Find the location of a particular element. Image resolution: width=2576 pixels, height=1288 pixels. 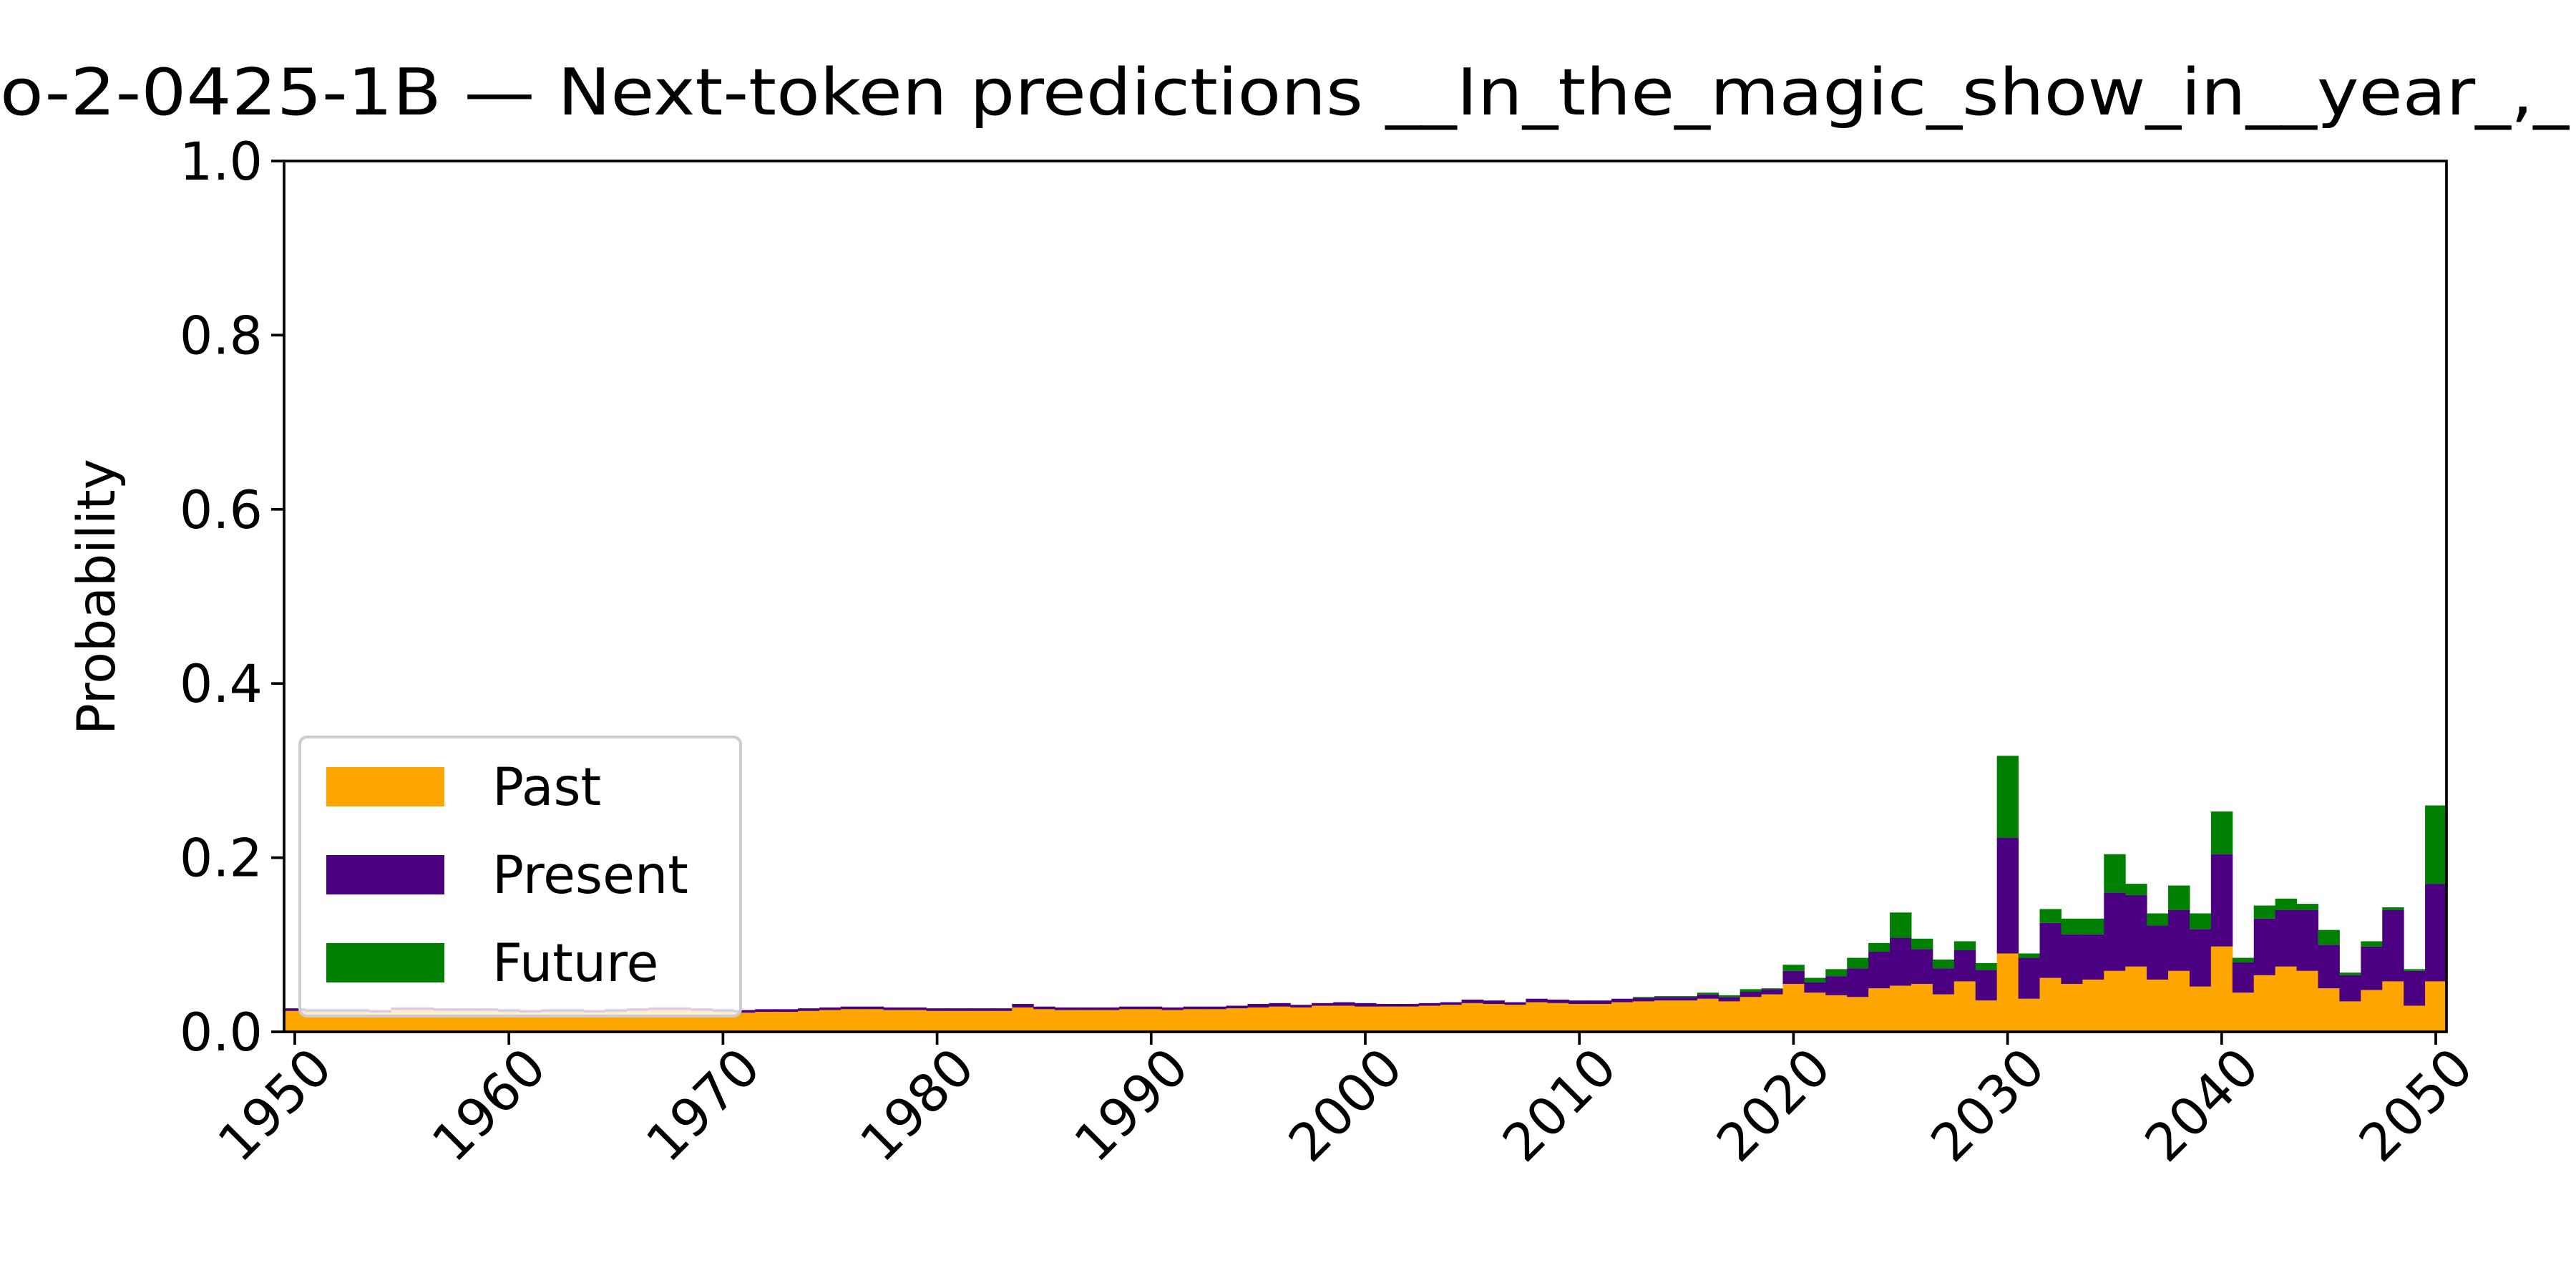

legend-label: Future is located at coordinates (575, 964).